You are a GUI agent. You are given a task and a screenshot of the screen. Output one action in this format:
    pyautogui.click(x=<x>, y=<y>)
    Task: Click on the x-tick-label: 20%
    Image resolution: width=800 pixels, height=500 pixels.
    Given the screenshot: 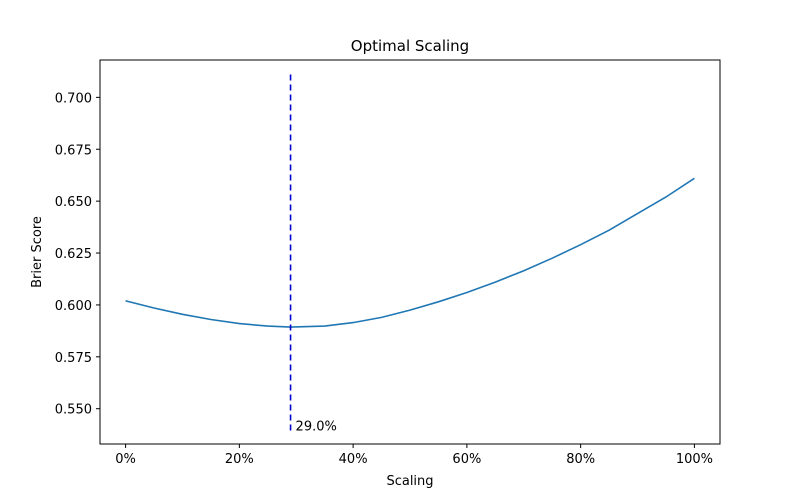 What is the action you would take?
    pyautogui.click(x=239, y=459)
    